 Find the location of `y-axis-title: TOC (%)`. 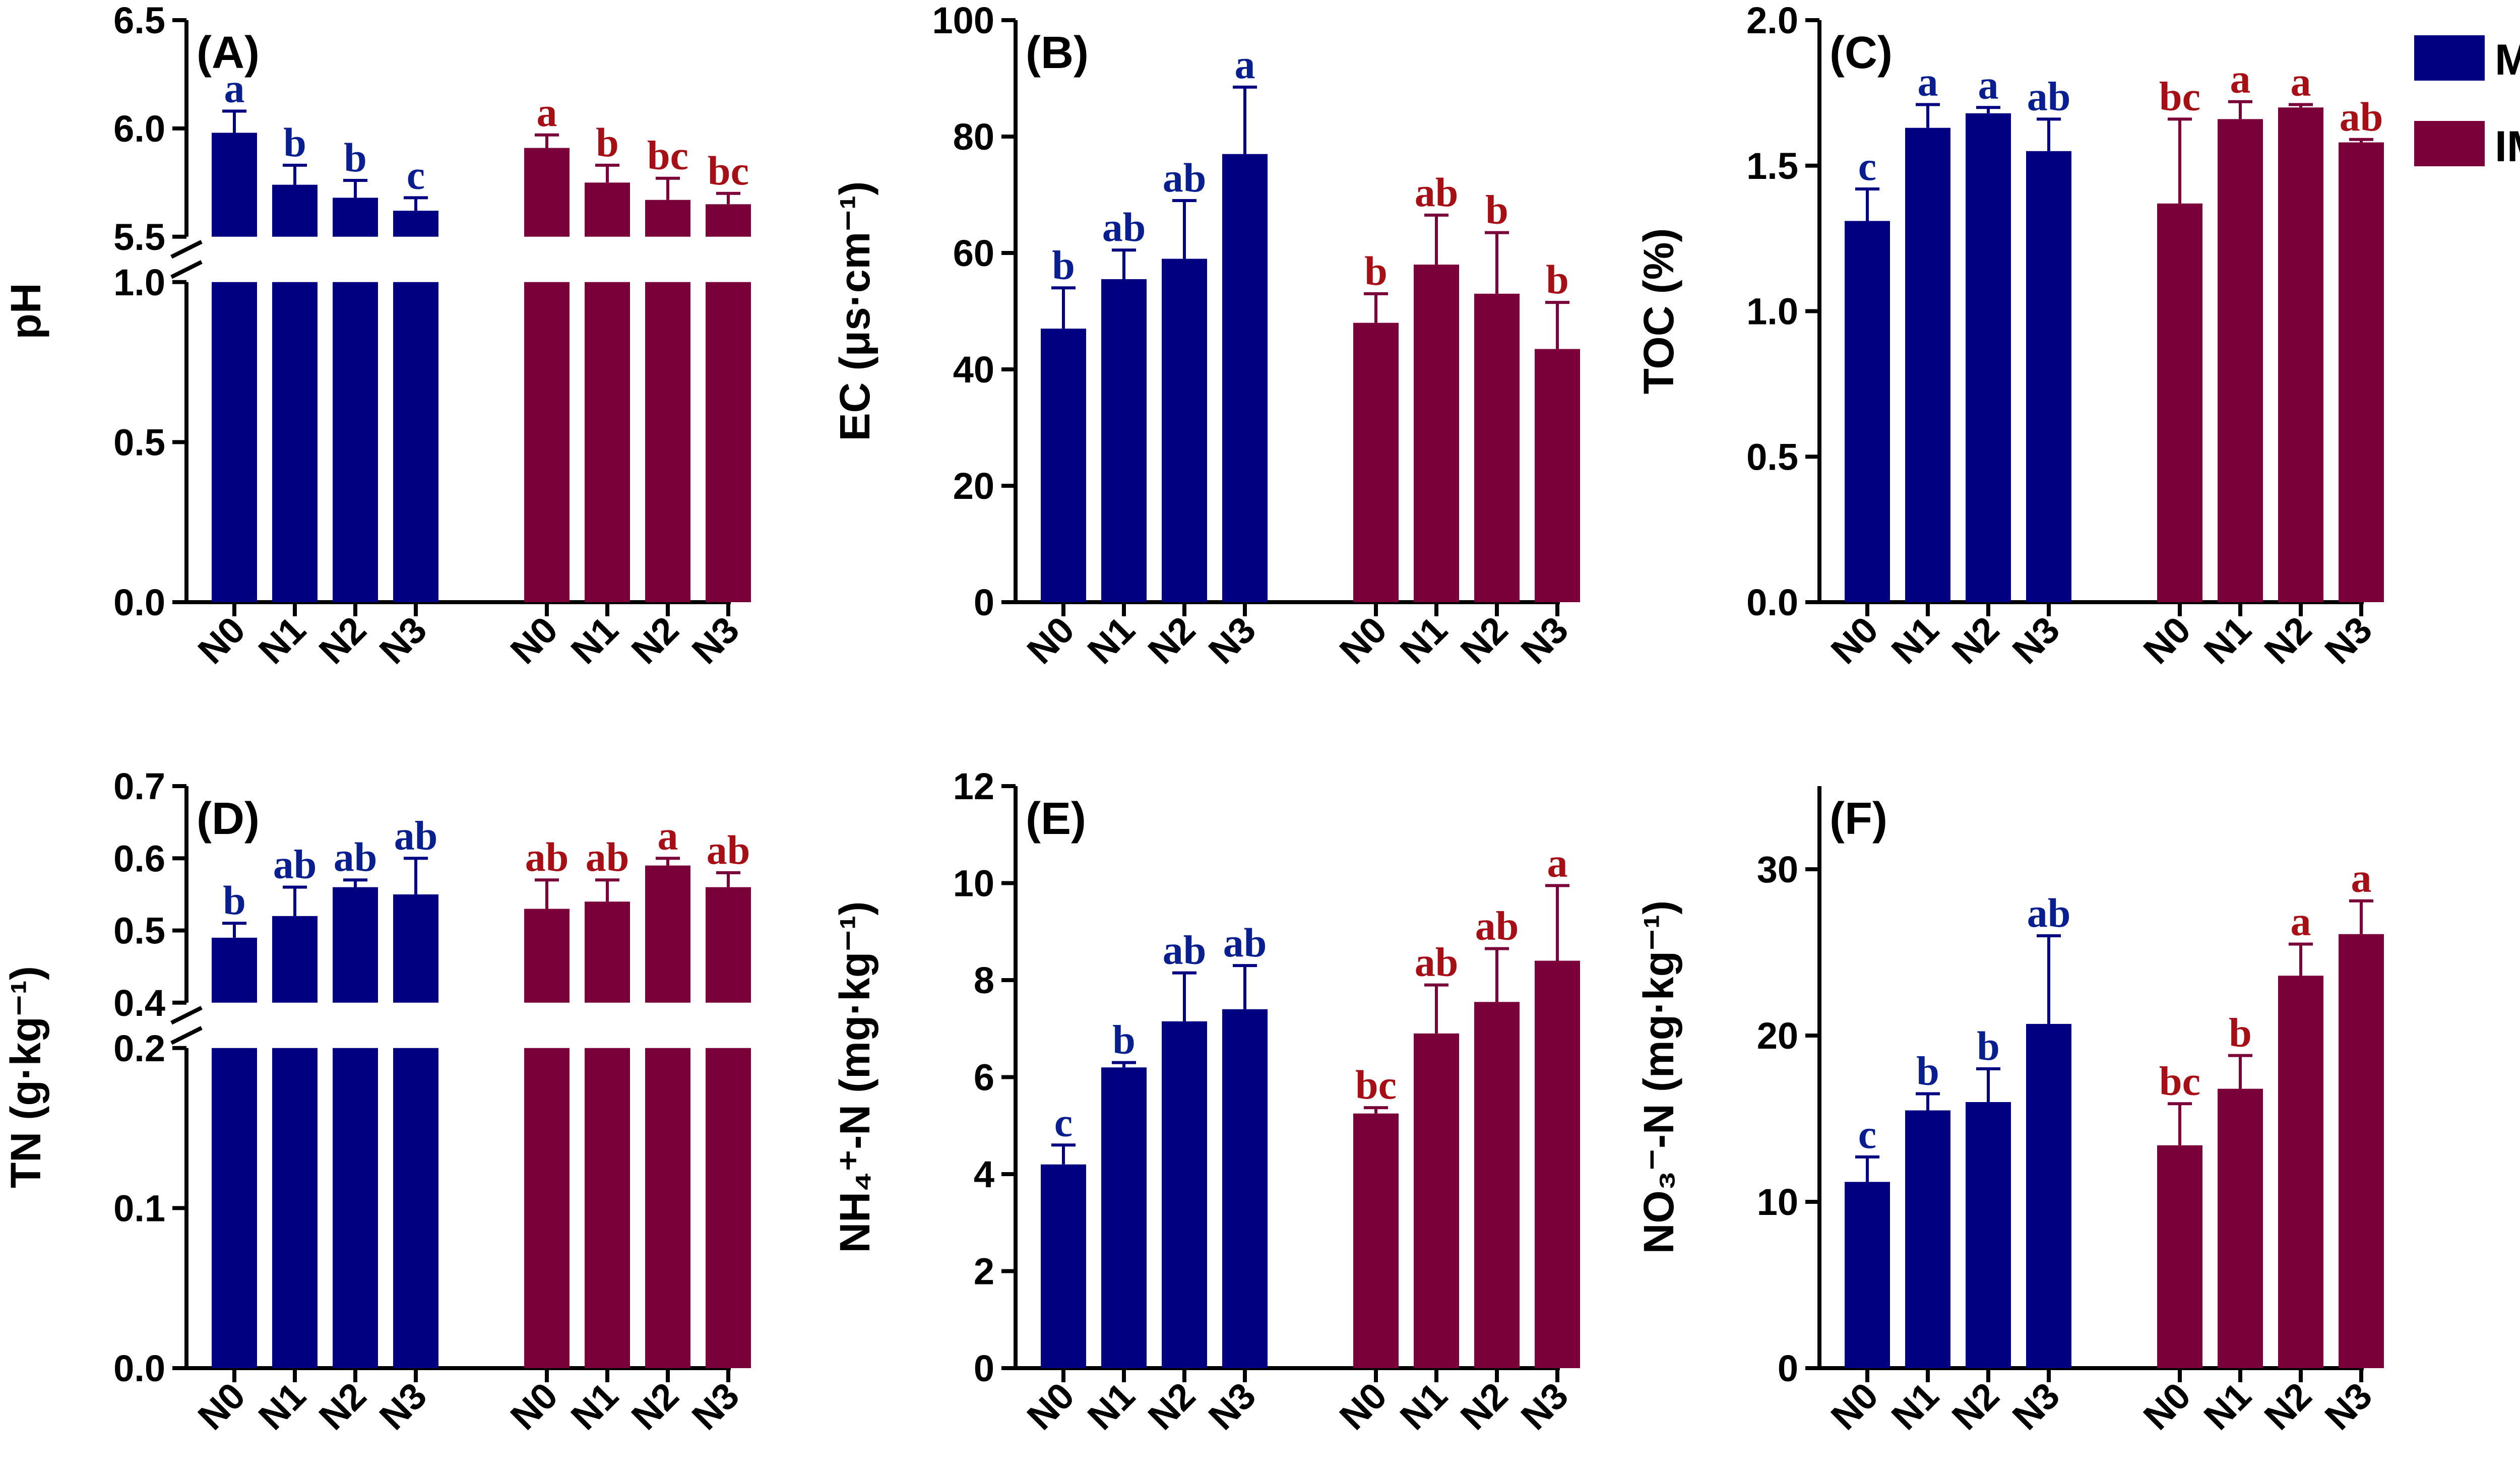

y-axis-title: TOC (%) is located at coordinates (1658, 311).